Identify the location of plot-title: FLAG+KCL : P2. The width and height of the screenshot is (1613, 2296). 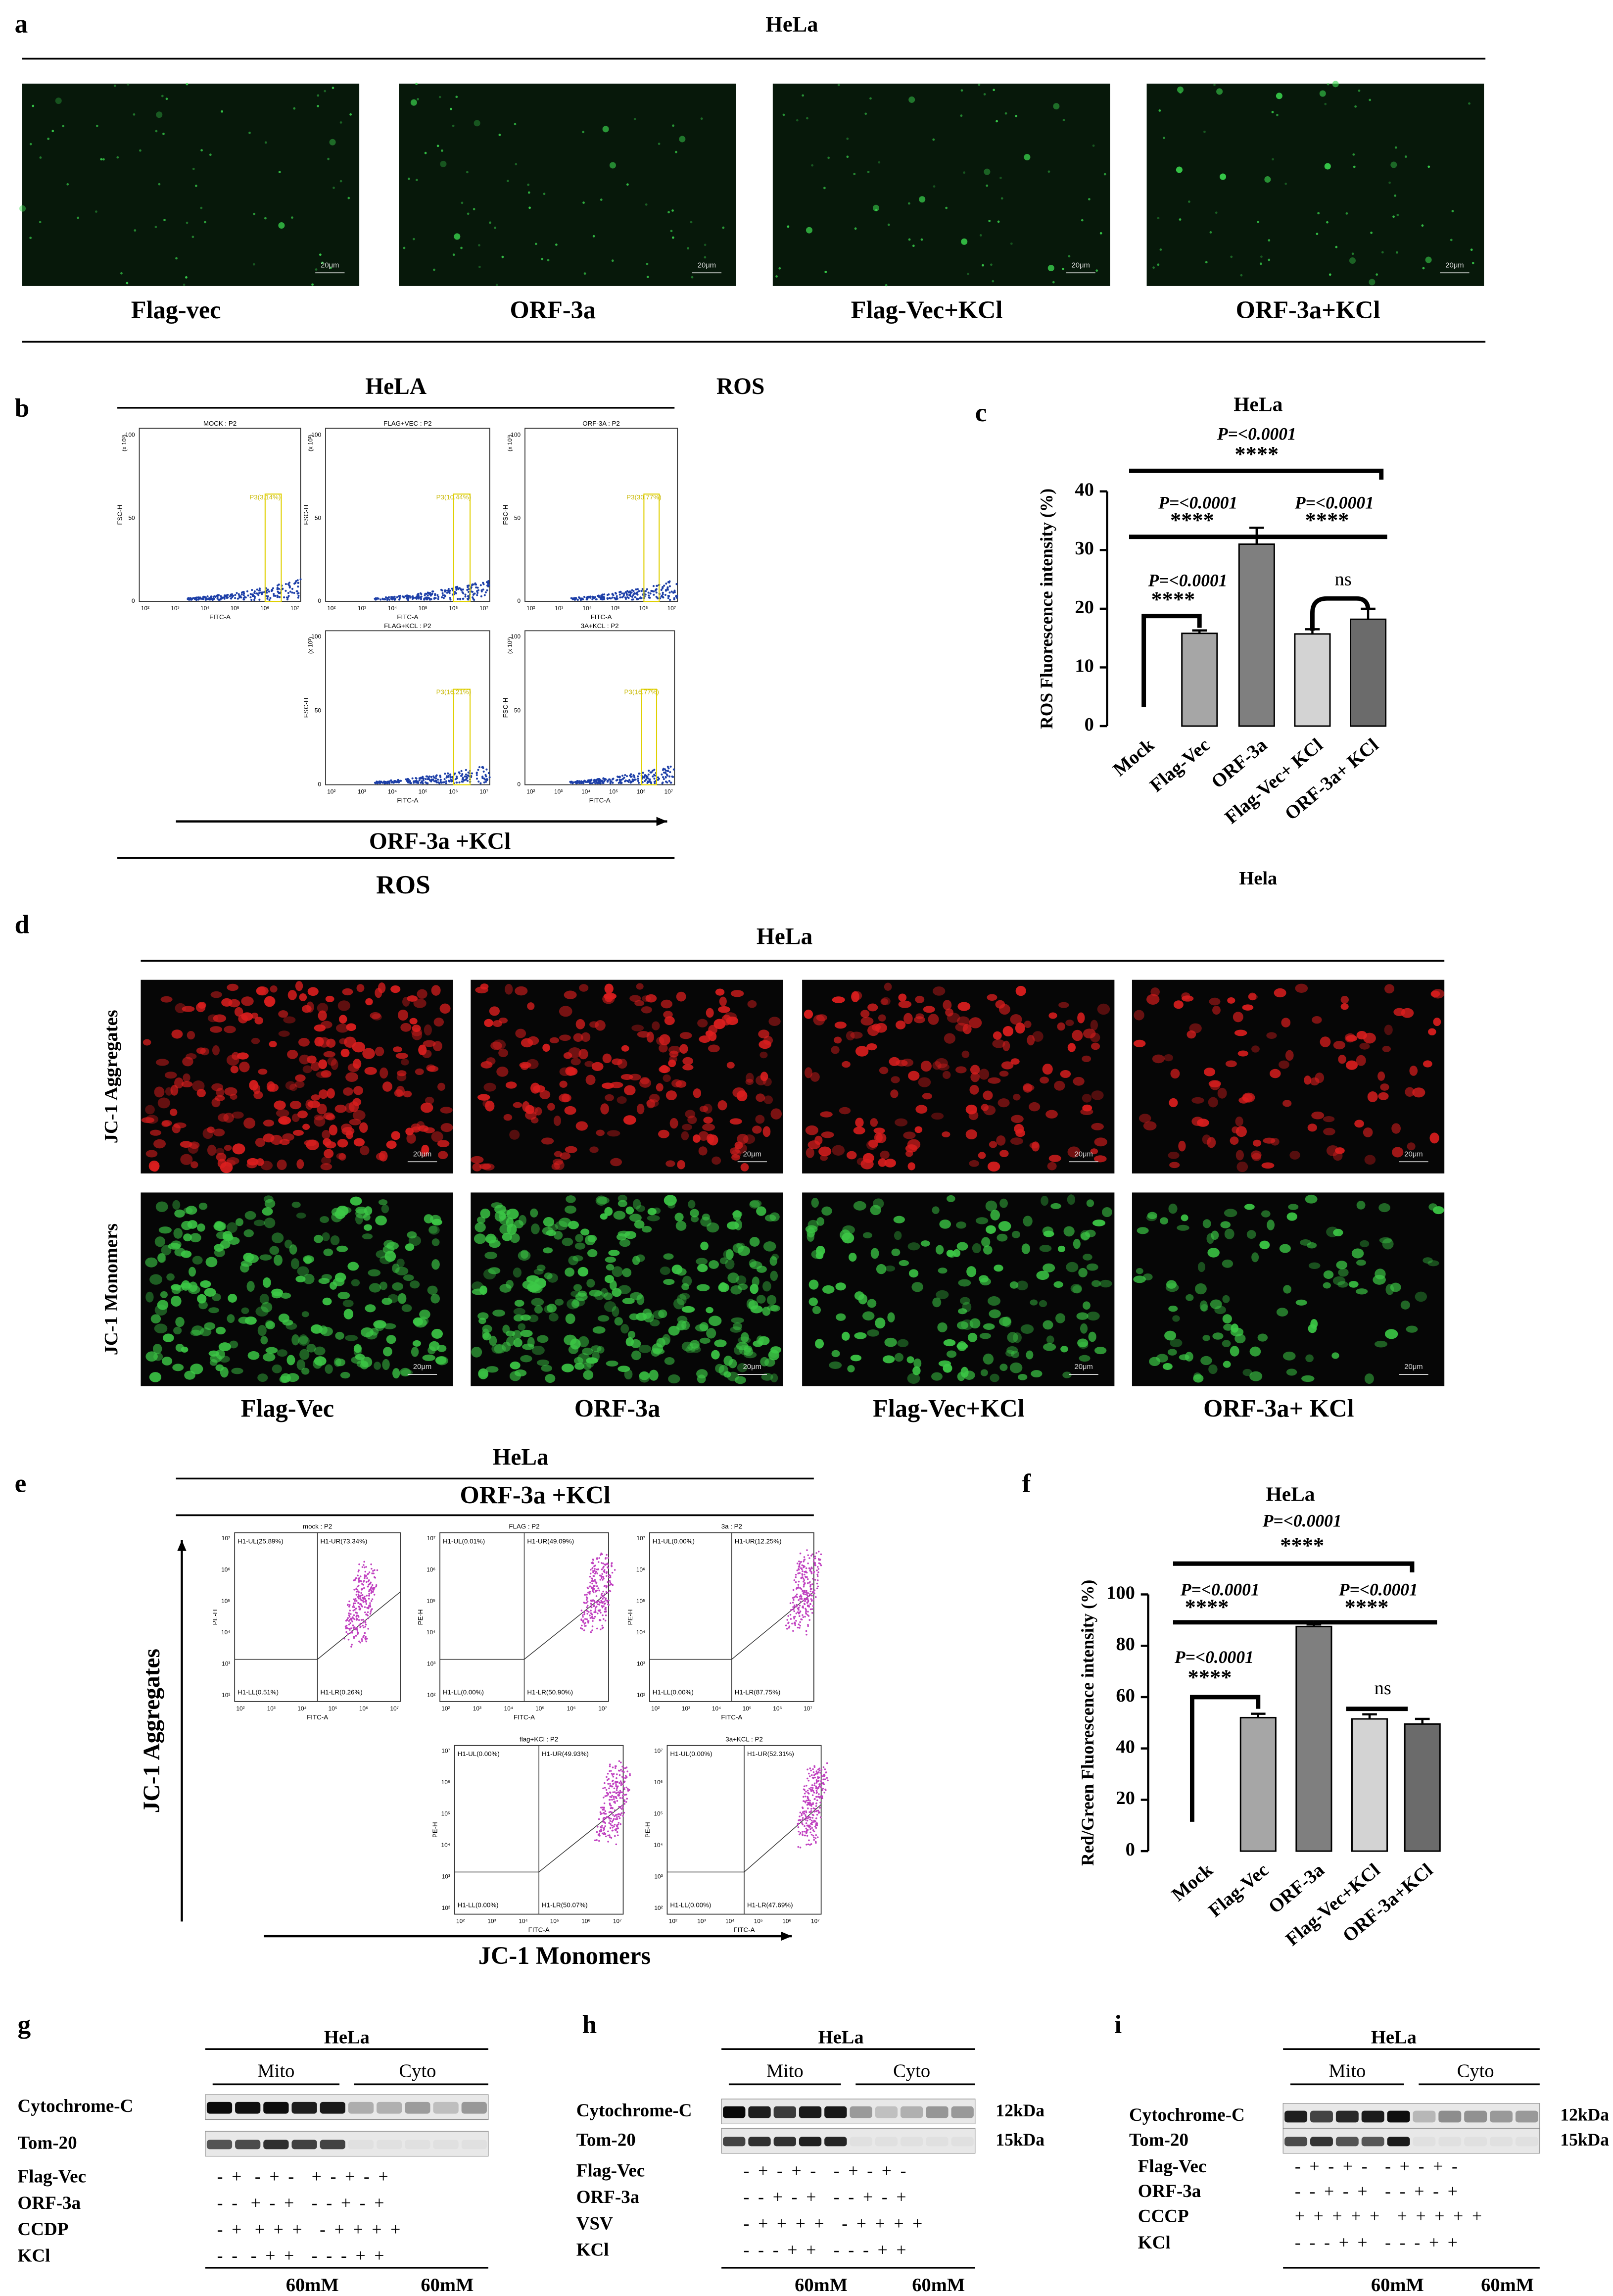
(407, 626).